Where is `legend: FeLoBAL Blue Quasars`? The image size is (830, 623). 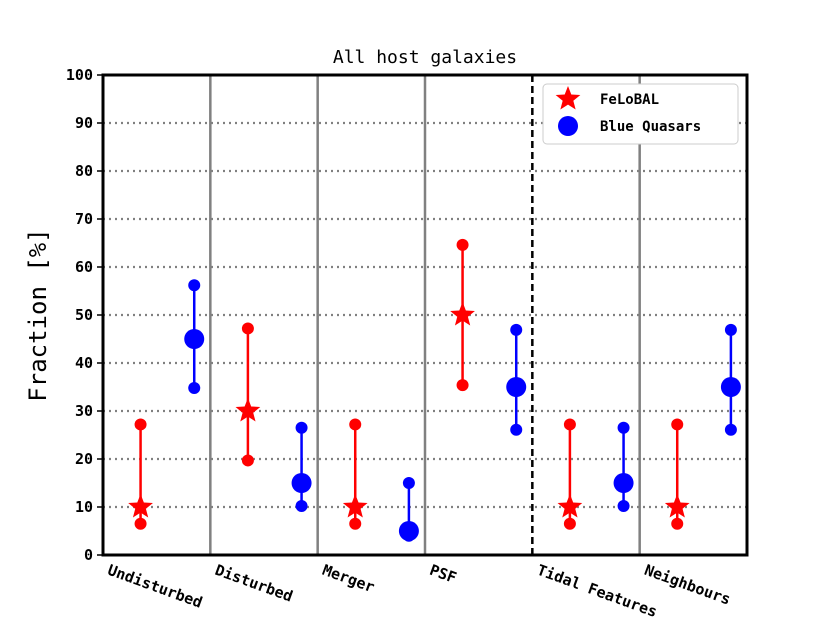
legend: FeLoBAL Blue Quasars is located at coordinates (640, 114).